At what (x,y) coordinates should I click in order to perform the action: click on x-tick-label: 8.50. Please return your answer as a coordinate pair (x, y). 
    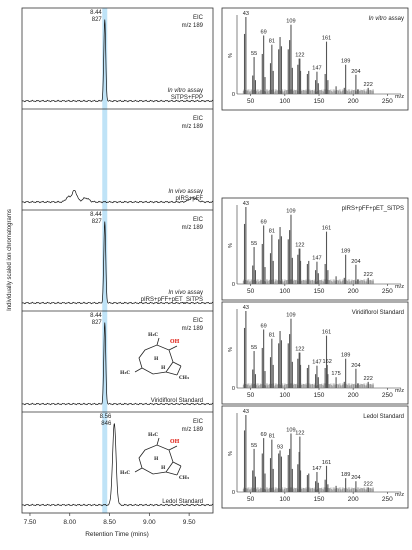
    Looking at the image, I should click on (109, 522).